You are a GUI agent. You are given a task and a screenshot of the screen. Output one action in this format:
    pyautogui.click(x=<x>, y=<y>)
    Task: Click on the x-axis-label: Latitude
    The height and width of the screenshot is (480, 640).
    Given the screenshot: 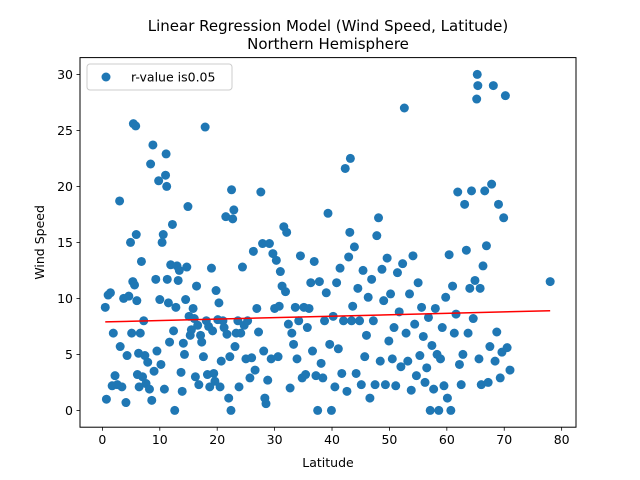 What is the action you would take?
    pyautogui.click(x=328, y=462)
    